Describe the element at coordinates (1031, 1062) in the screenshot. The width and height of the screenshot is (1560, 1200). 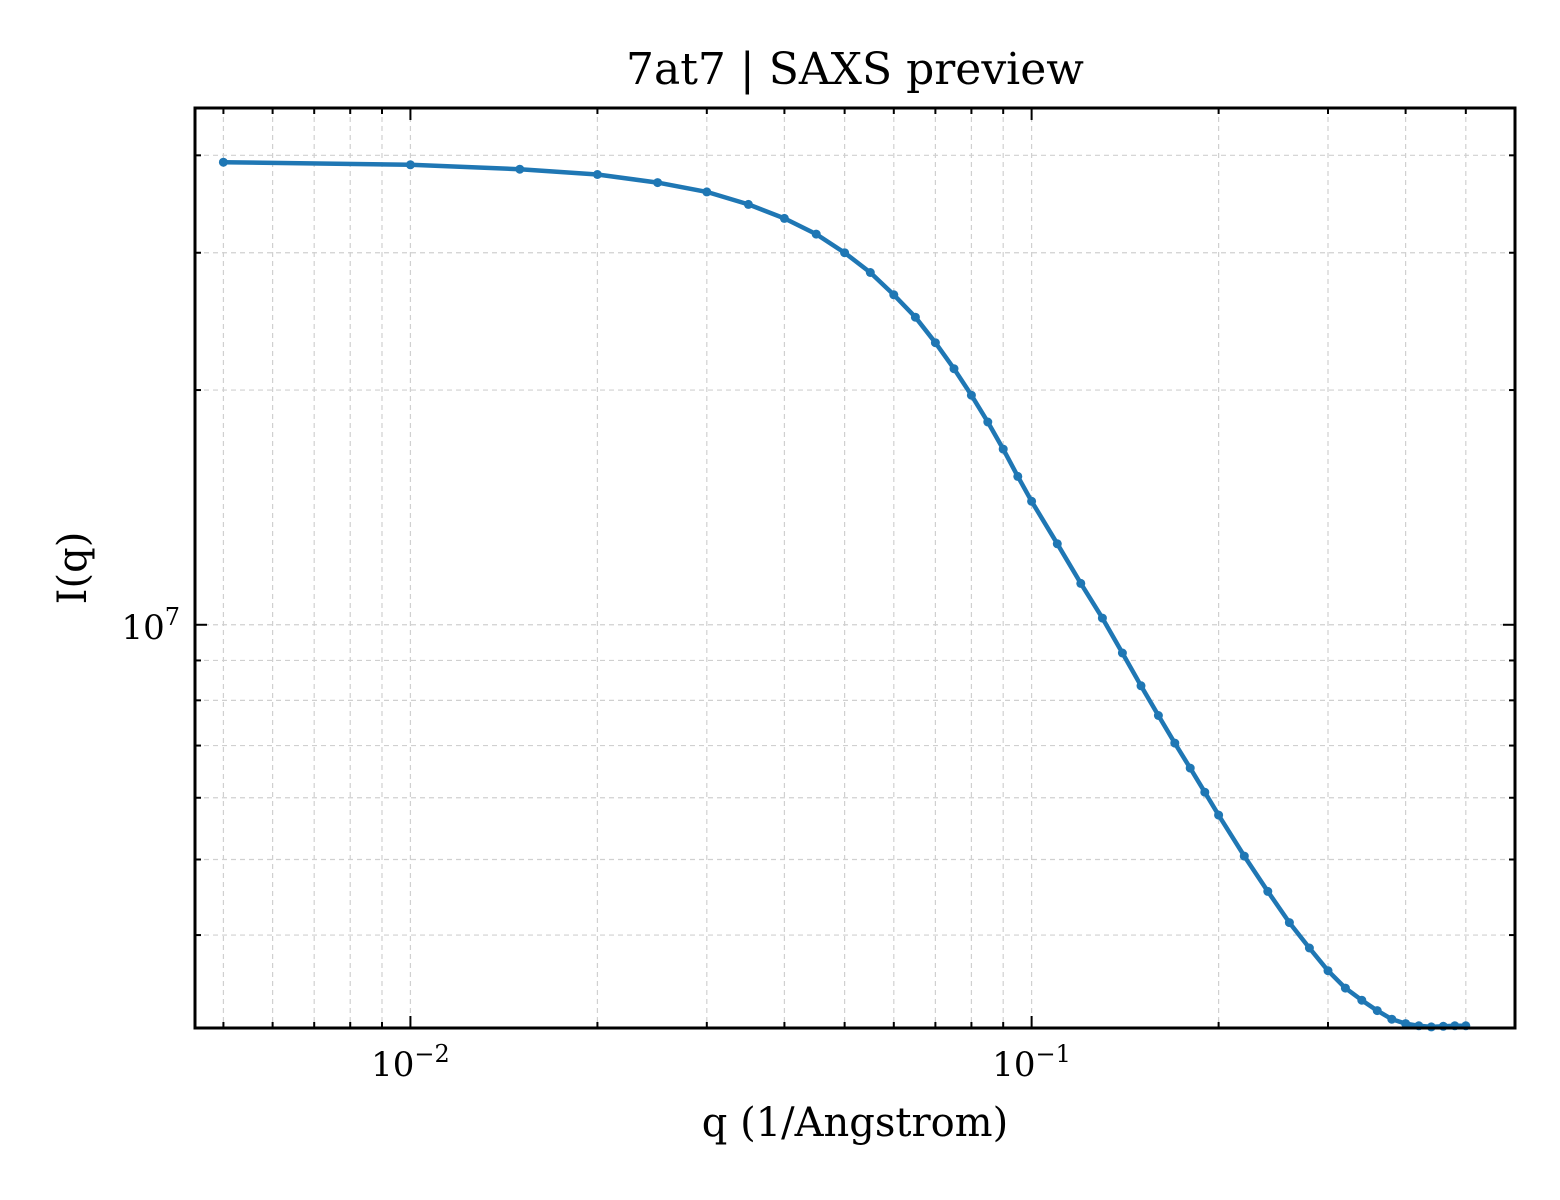
I see `x-tick-label: 10⁻¹` at that location.